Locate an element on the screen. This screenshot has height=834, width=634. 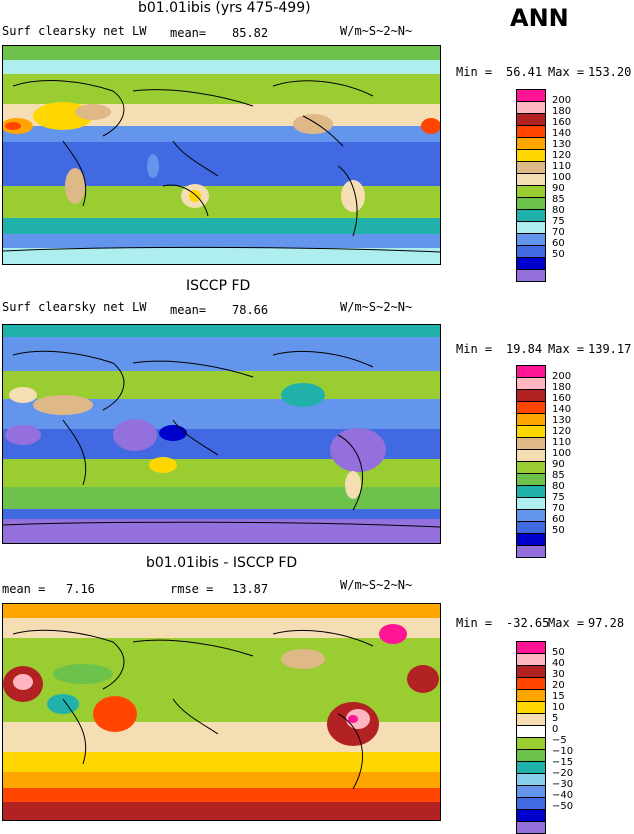
panel-3-tick: 0 is located at coordinates (555, 729).